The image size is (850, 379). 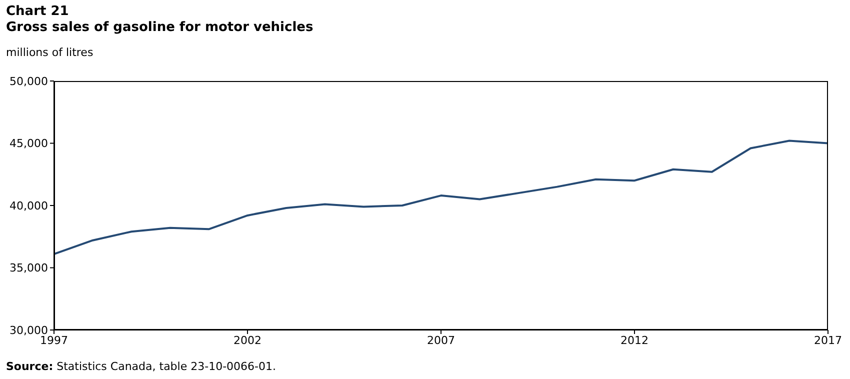 What do you see at coordinates (29, 268) in the screenshot?
I see `y-tick-label: 35,000` at bounding box center [29, 268].